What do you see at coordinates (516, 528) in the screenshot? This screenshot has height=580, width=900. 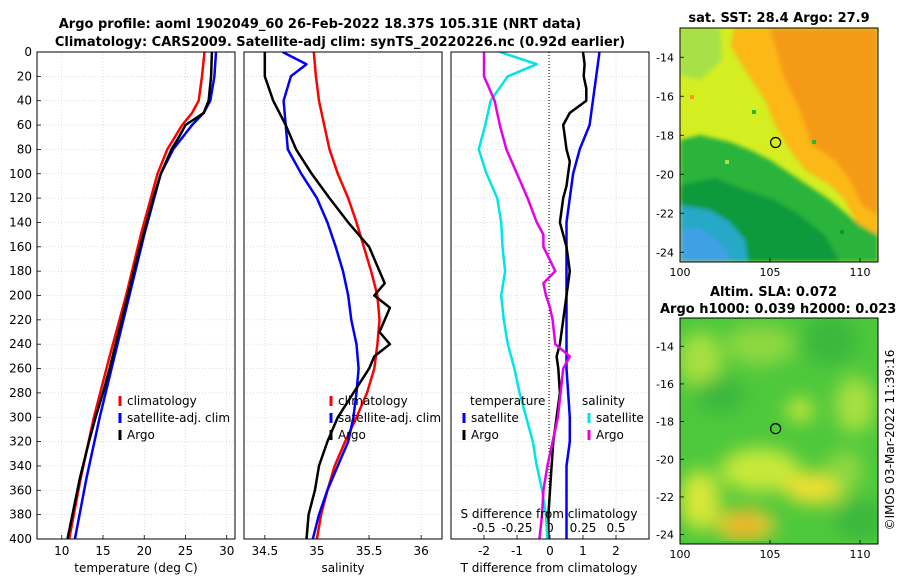 I see `top-tick-label: -0.25` at bounding box center [516, 528].